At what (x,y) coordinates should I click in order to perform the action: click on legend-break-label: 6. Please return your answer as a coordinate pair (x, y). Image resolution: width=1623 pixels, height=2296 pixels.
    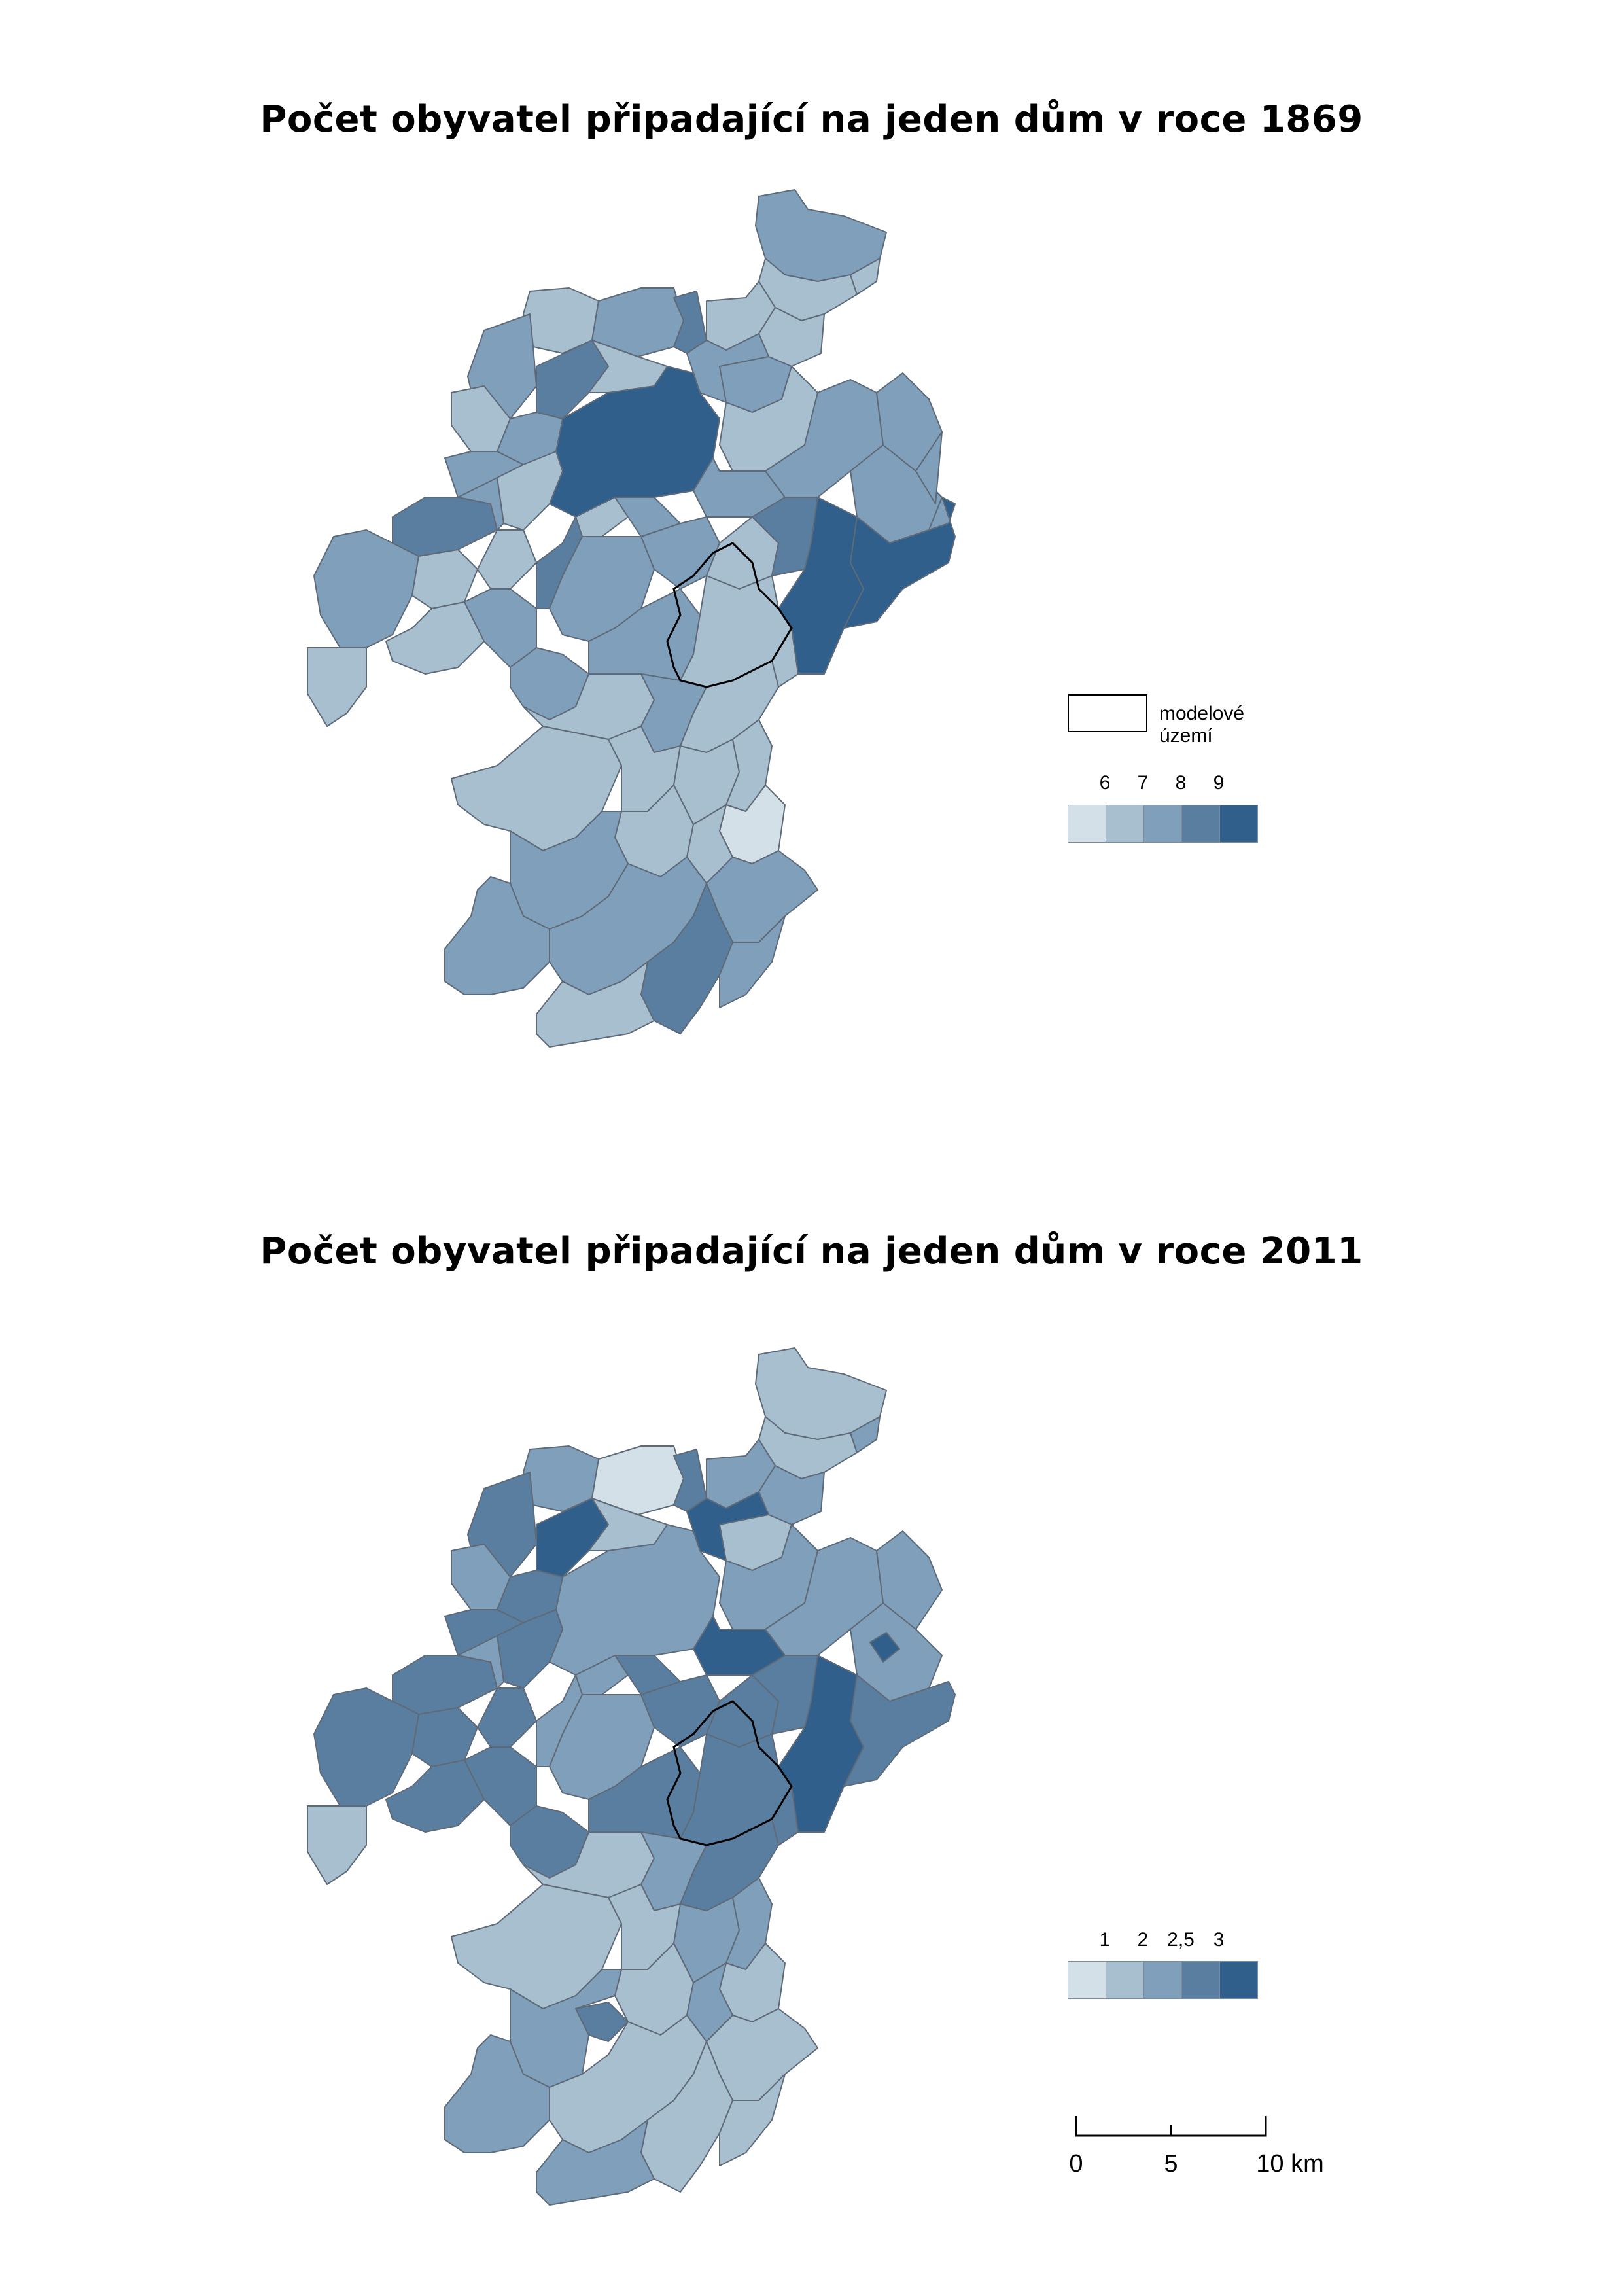
    Looking at the image, I should click on (1105, 783).